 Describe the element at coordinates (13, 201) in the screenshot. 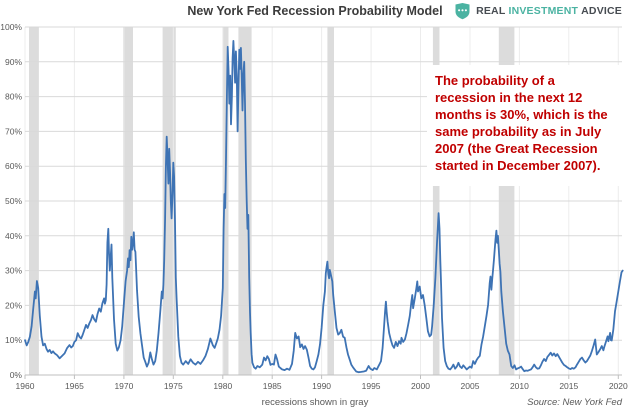

I see `y-axis-tick-label: 50%` at that location.